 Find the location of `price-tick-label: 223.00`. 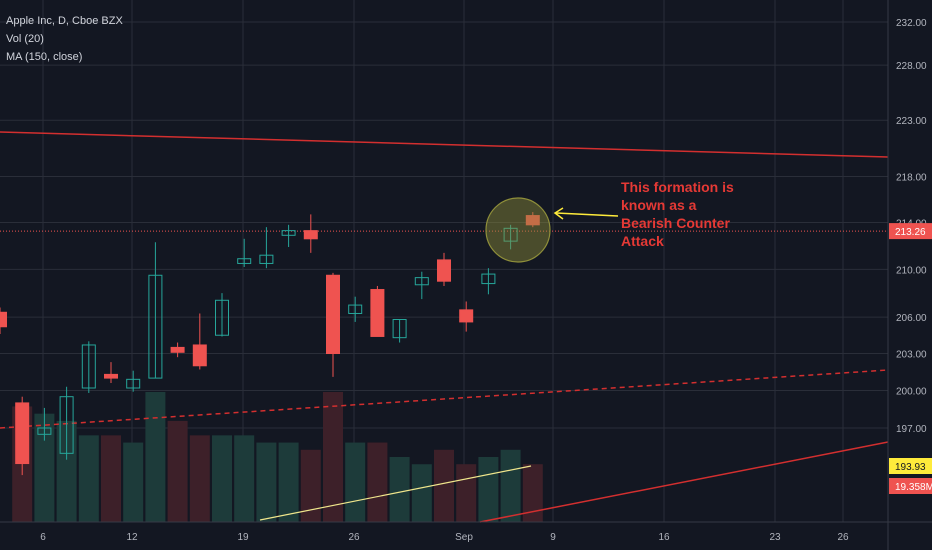

price-tick-label: 223.00 is located at coordinates (911, 121).